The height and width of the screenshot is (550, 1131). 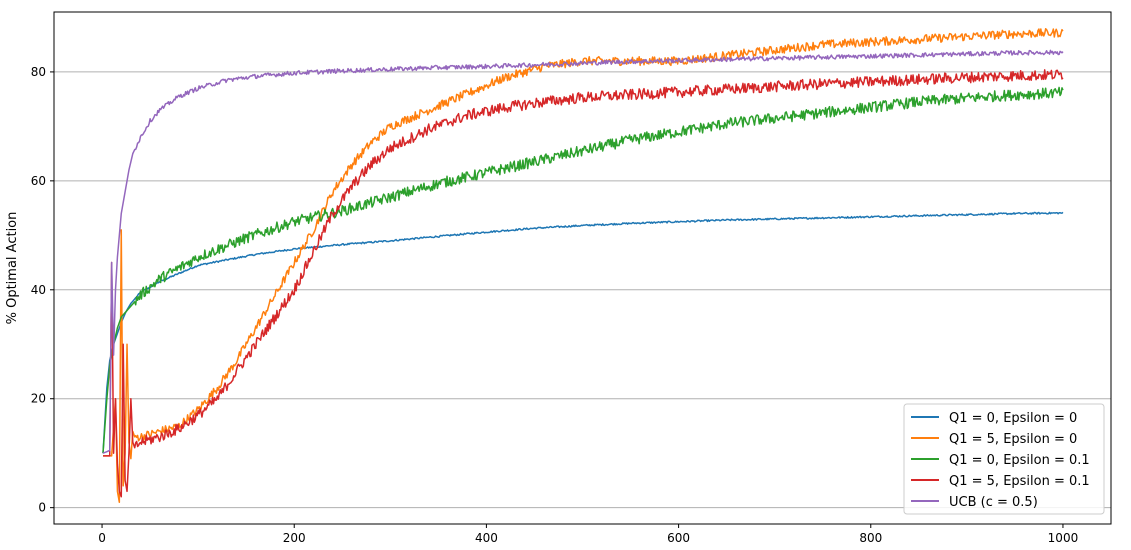 I want to click on y-axis: 0 20 40 60 80, so click(x=42, y=290).